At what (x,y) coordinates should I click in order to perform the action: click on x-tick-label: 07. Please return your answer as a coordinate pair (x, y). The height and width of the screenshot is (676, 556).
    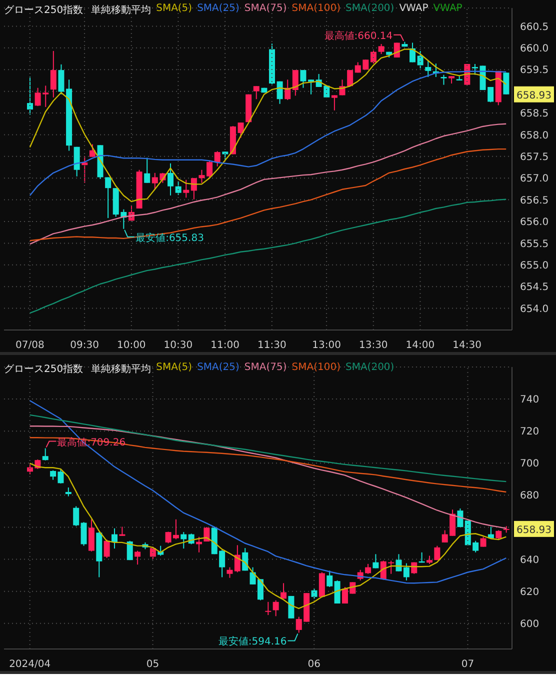
    Looking at the image, I should click on (467, 664).